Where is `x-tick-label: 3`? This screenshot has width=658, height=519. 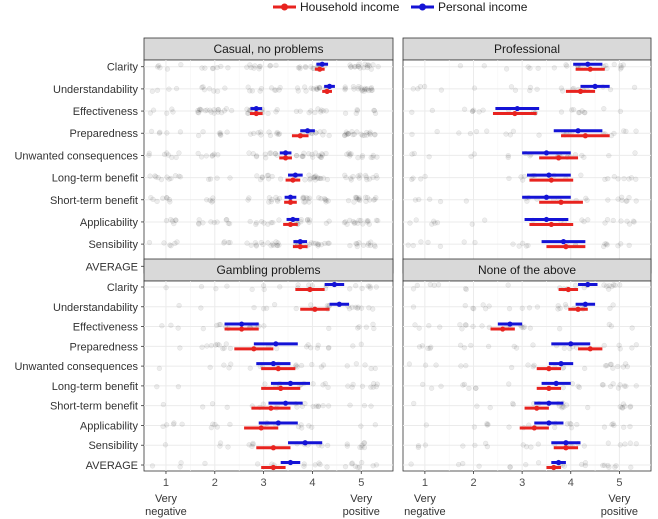
x-tick-label: 3 is located at coordinates (264, 483).